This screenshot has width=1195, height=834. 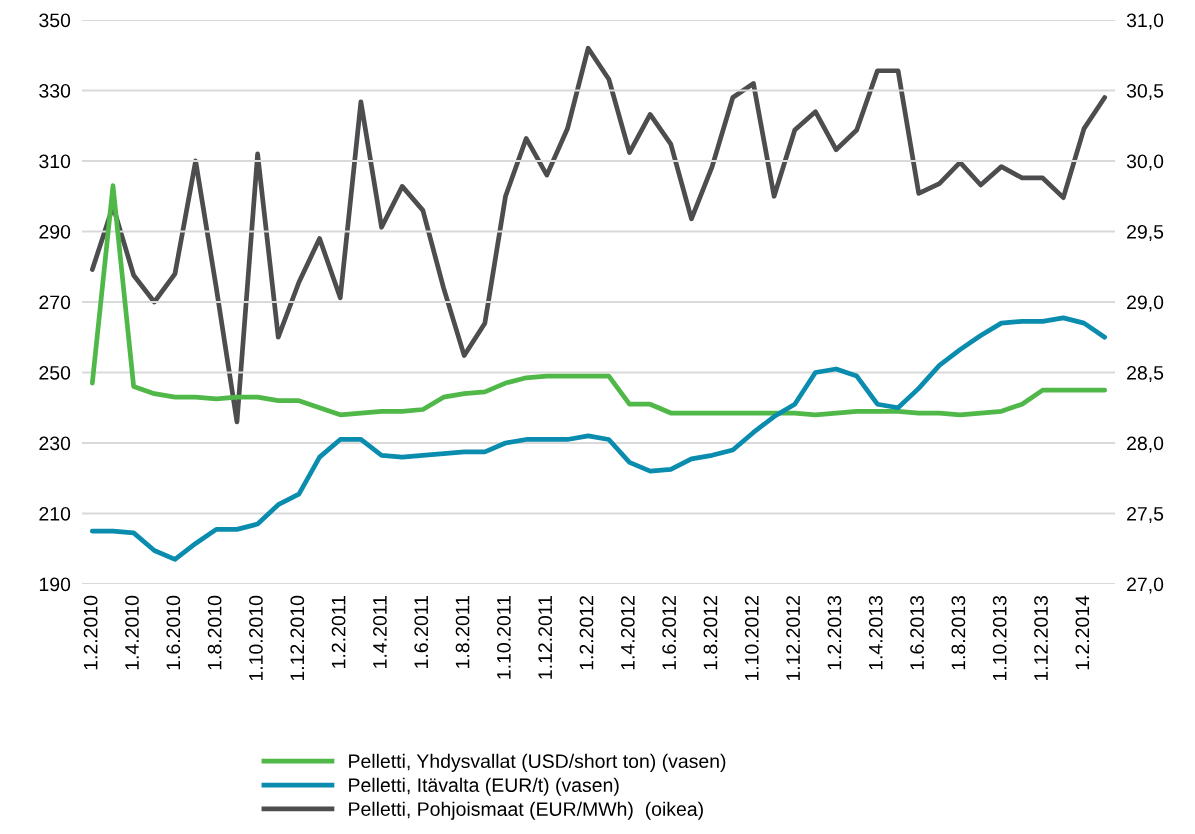 I want to click on x-tick-label: 1.10.2010, so click(x=256, y=638).